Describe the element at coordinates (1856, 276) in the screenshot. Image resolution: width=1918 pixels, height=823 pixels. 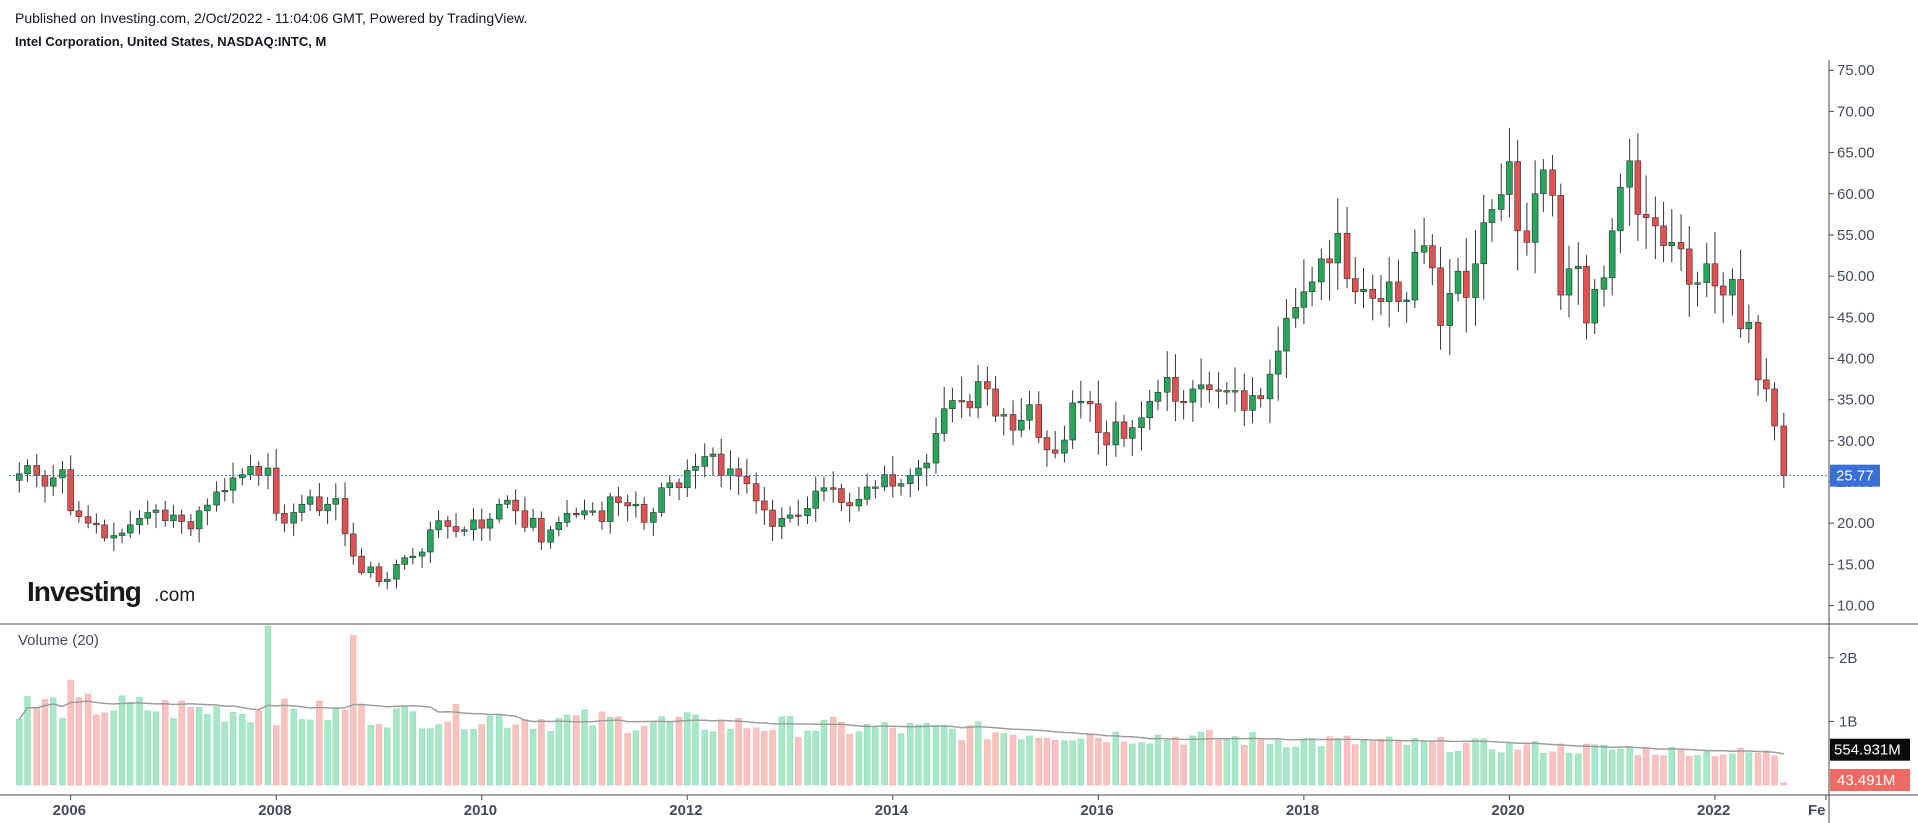
I see `price-tick-label: 50.00` at that location.